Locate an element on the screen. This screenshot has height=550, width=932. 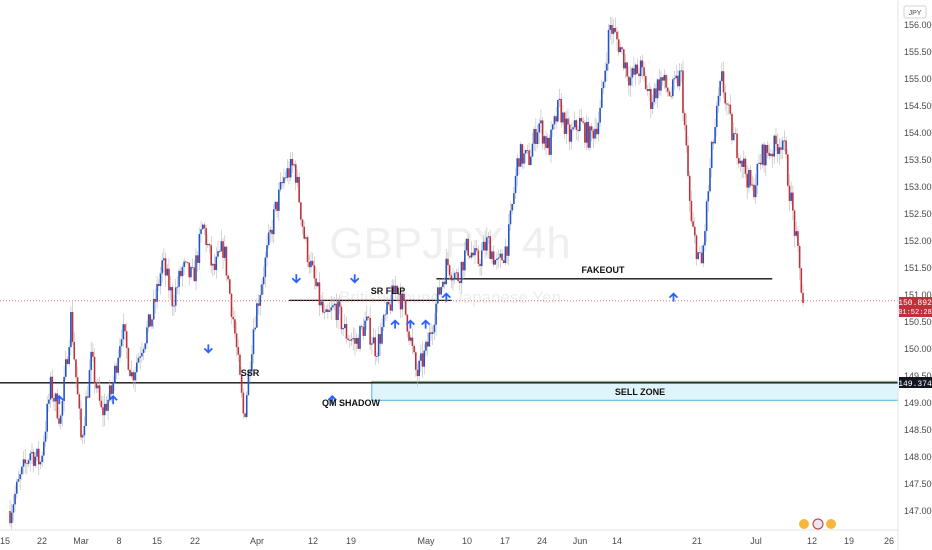
x-tick-label: 12 is located at coordinates (812, 541).